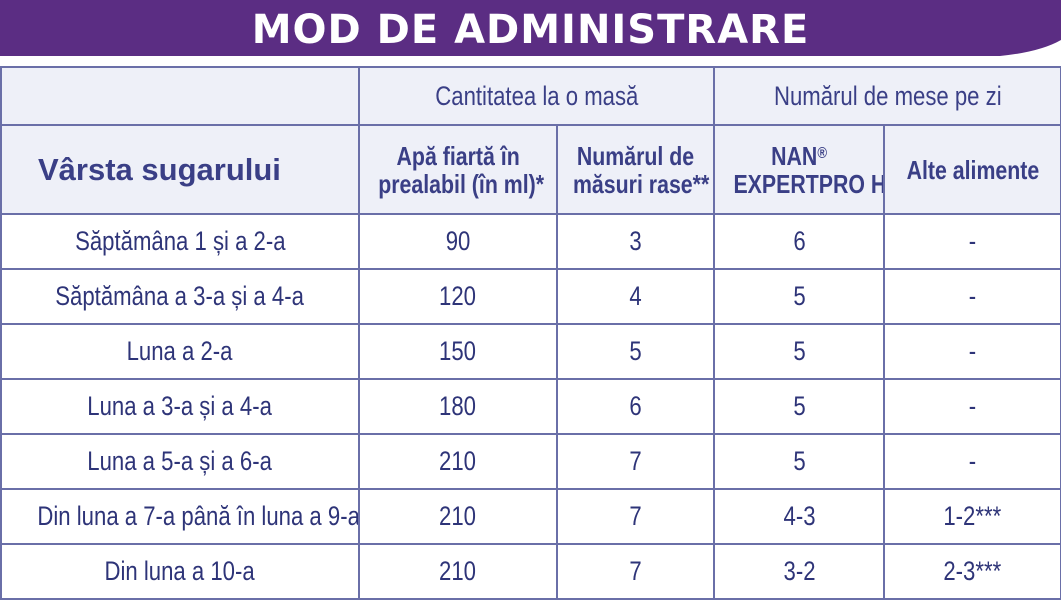  I want to click on title-banner: MOD DE ADMINISTRARE, so click(530, 33).